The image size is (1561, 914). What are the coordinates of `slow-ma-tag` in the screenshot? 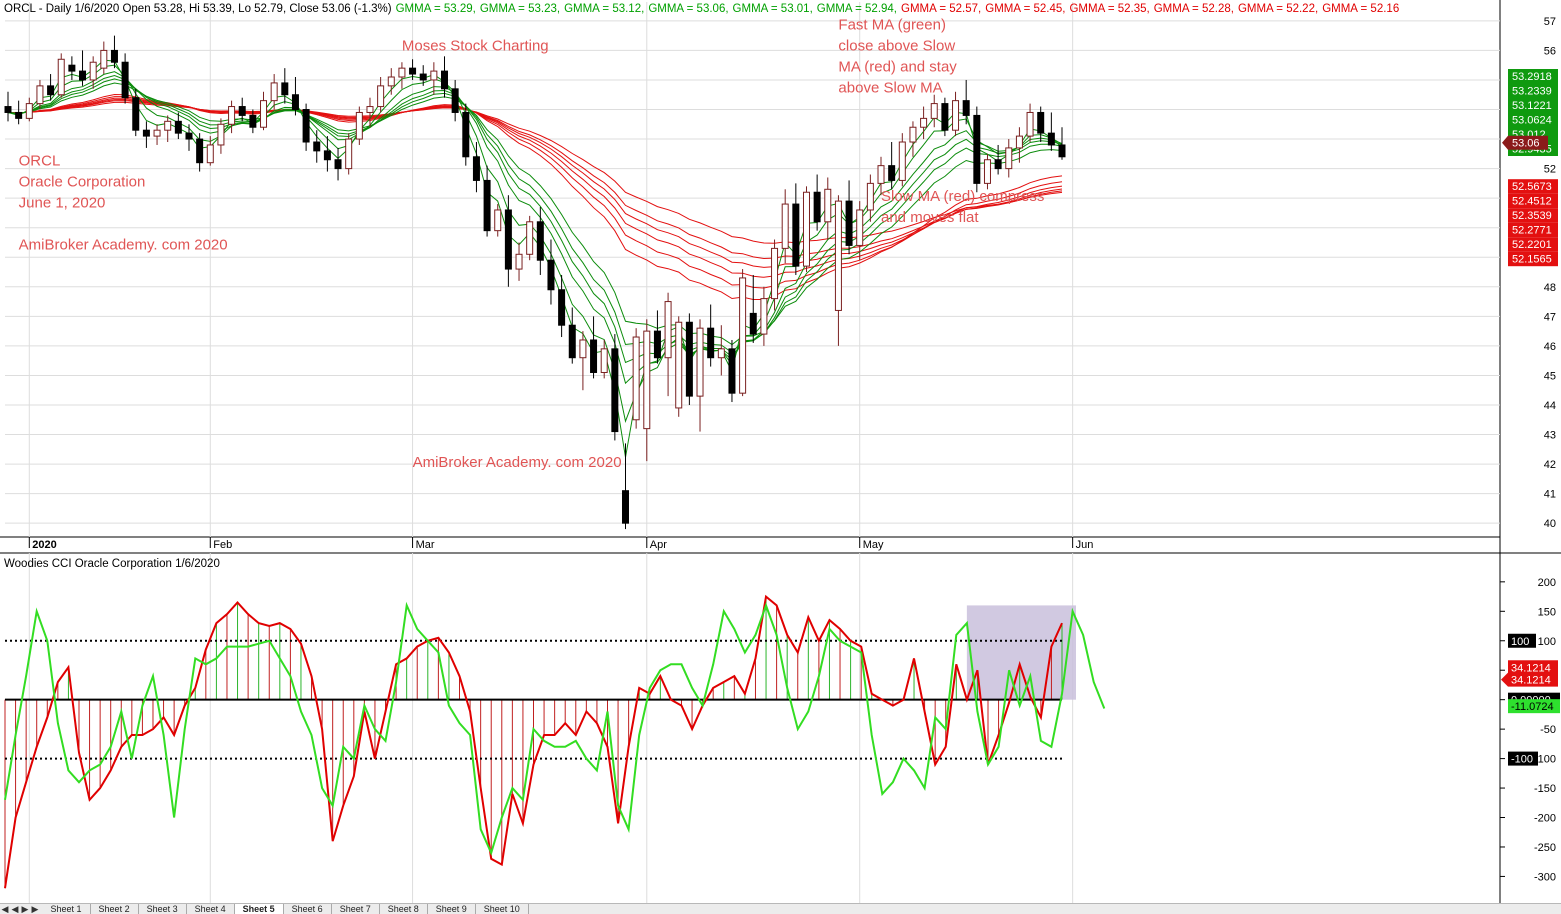 It's located at (1533, 259).